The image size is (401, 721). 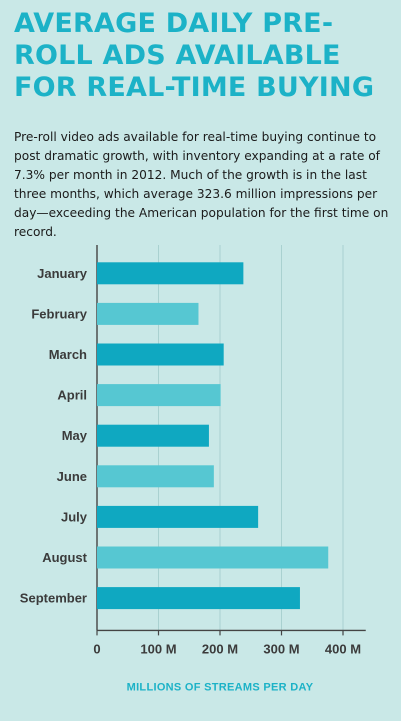 I want to click on bar-june, so click(x=155, y=476).